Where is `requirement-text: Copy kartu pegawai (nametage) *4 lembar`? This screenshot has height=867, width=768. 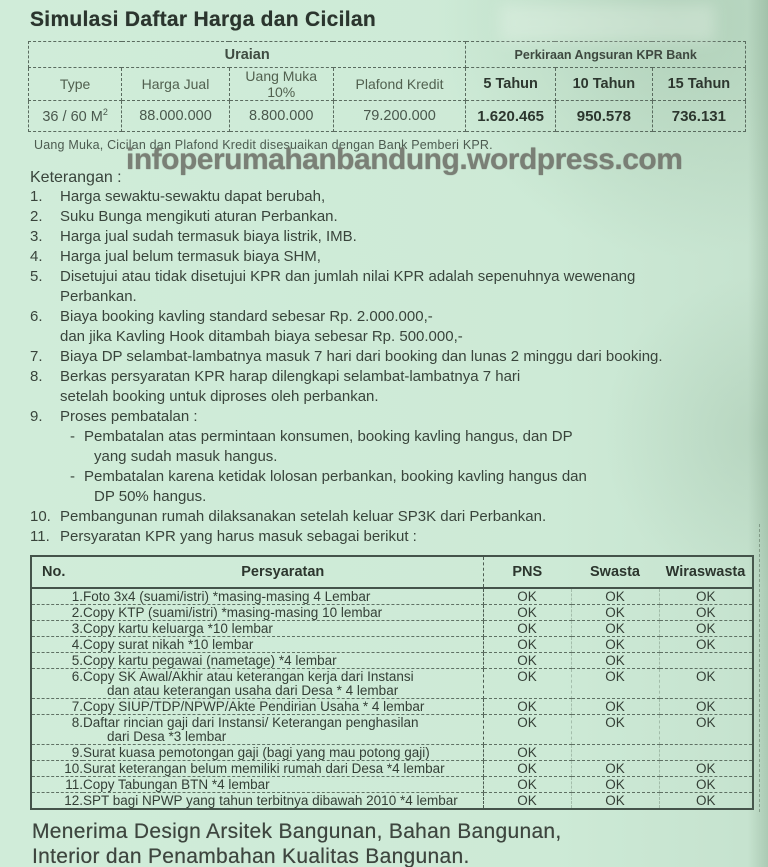 requirement-text: Copy kartu pegawai (nametage) *4 lembar is located at coordinates (283, 660).